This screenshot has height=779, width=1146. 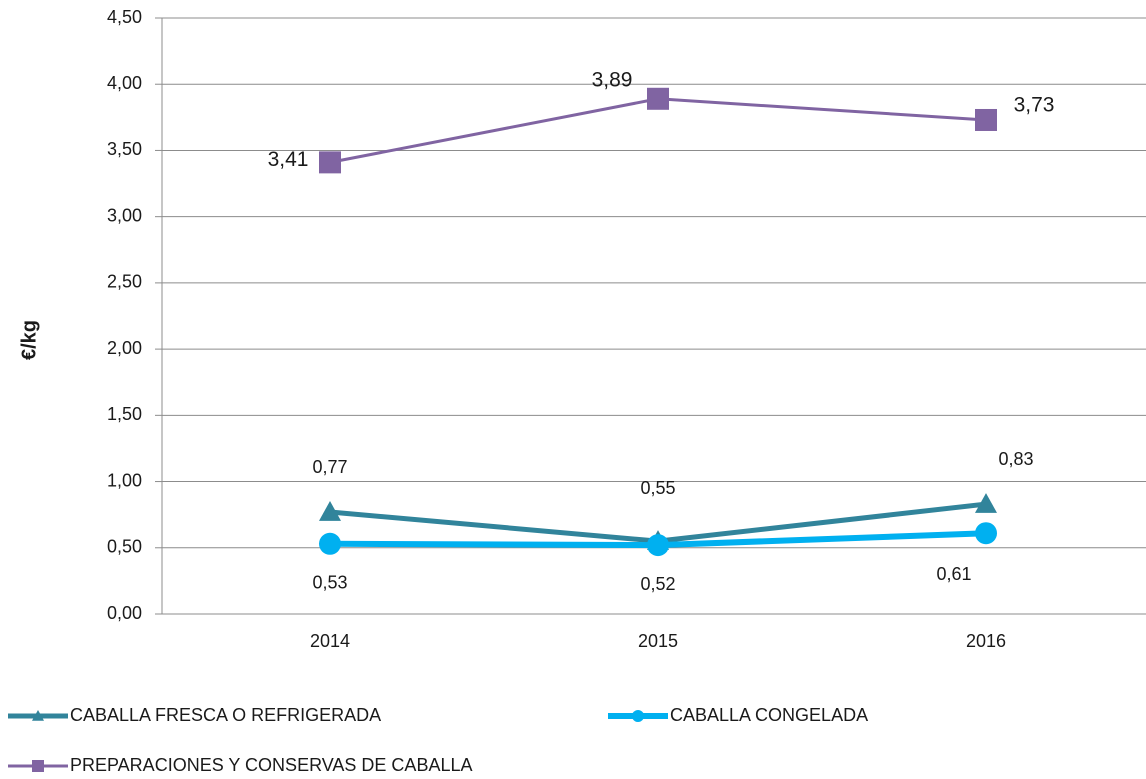 I want to click on y-tick-label: 4,50, so click(x=124, y=17).